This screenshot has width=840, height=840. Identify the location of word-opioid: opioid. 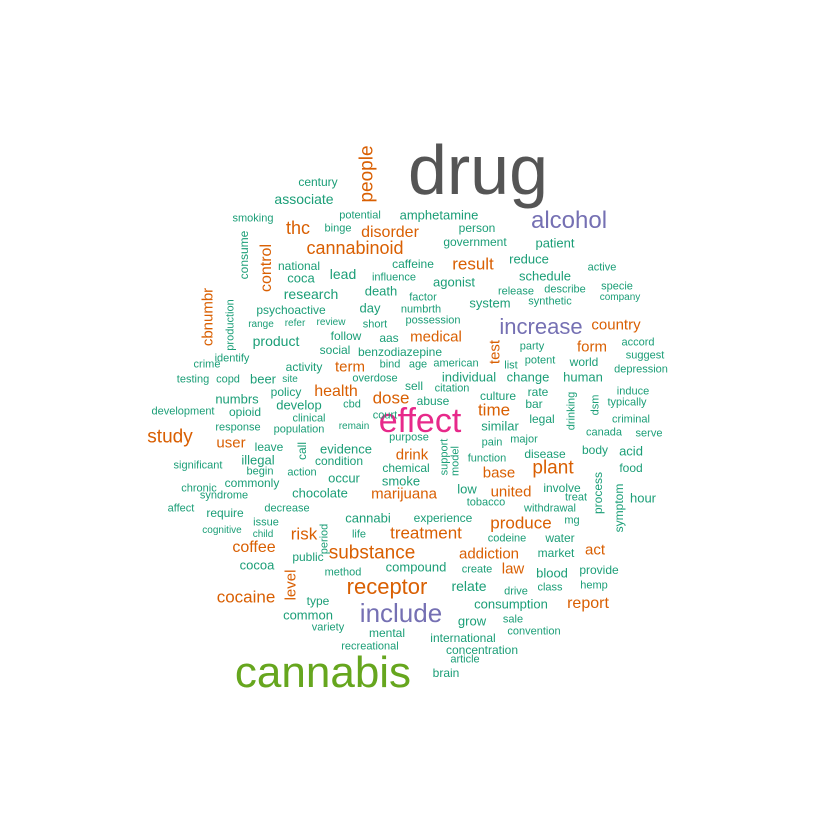
(245, 412).